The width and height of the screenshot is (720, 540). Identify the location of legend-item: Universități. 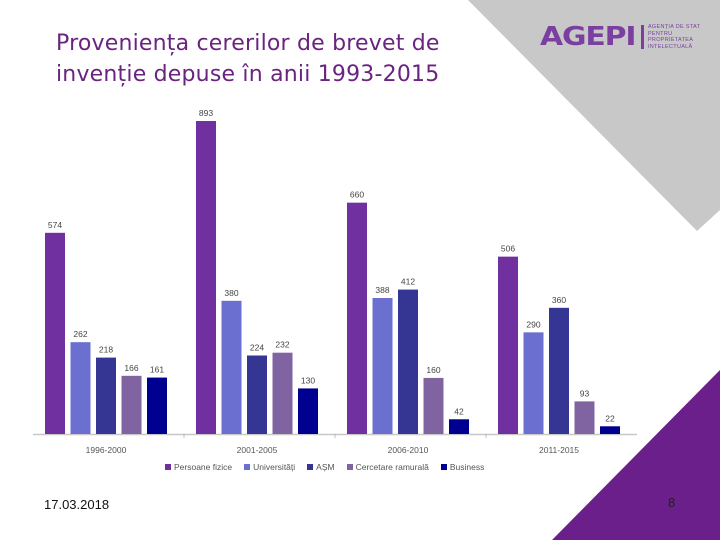
(269, 467).